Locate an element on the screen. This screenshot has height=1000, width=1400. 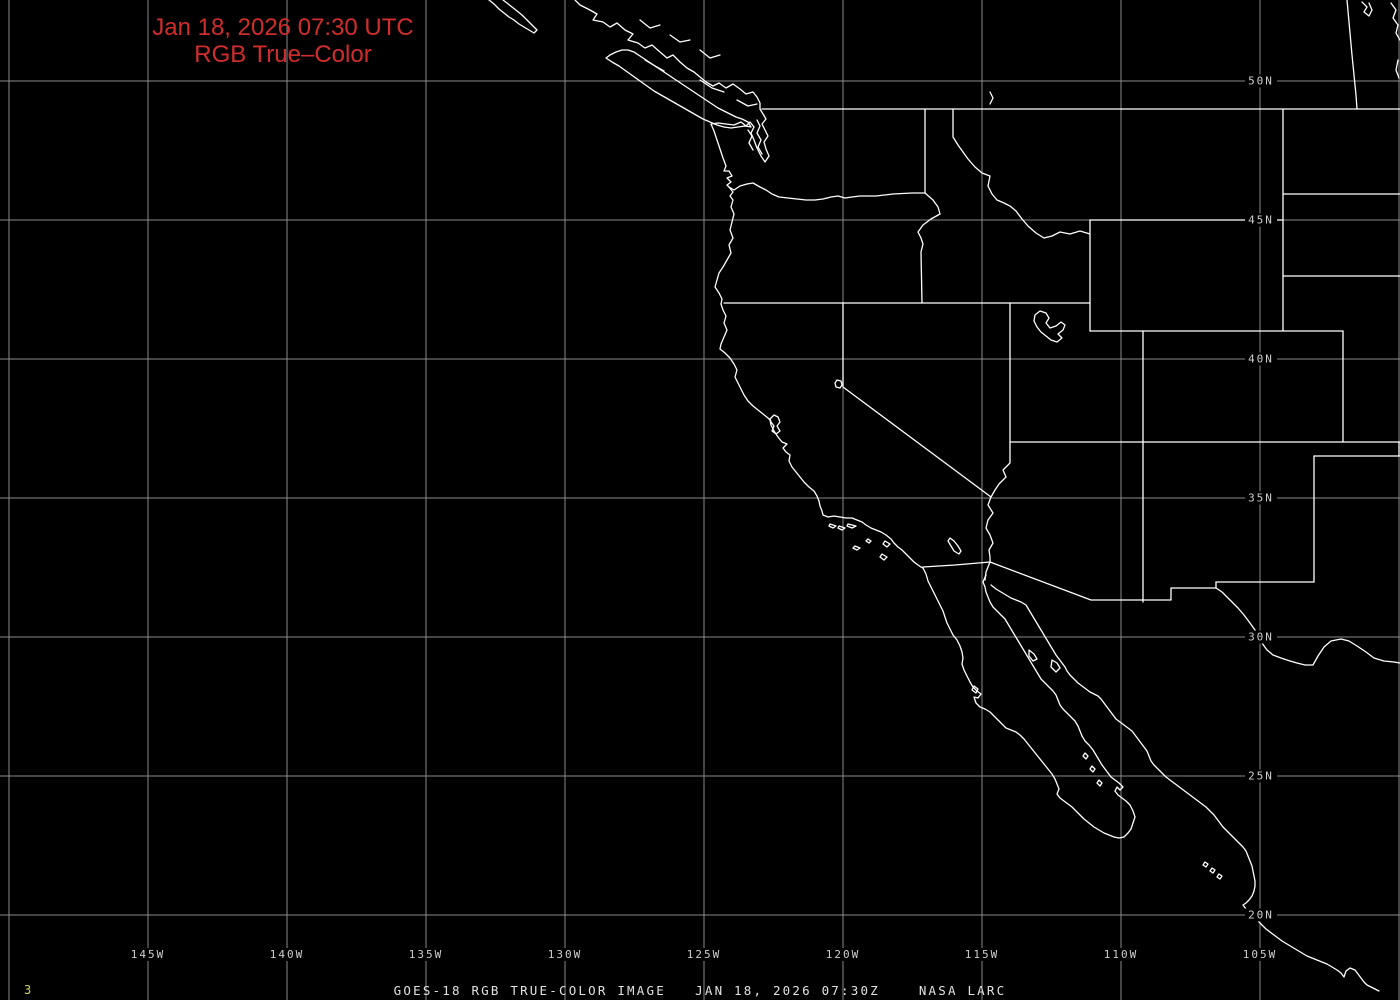
bc-strait-islands is located at coordinates (698, 63).